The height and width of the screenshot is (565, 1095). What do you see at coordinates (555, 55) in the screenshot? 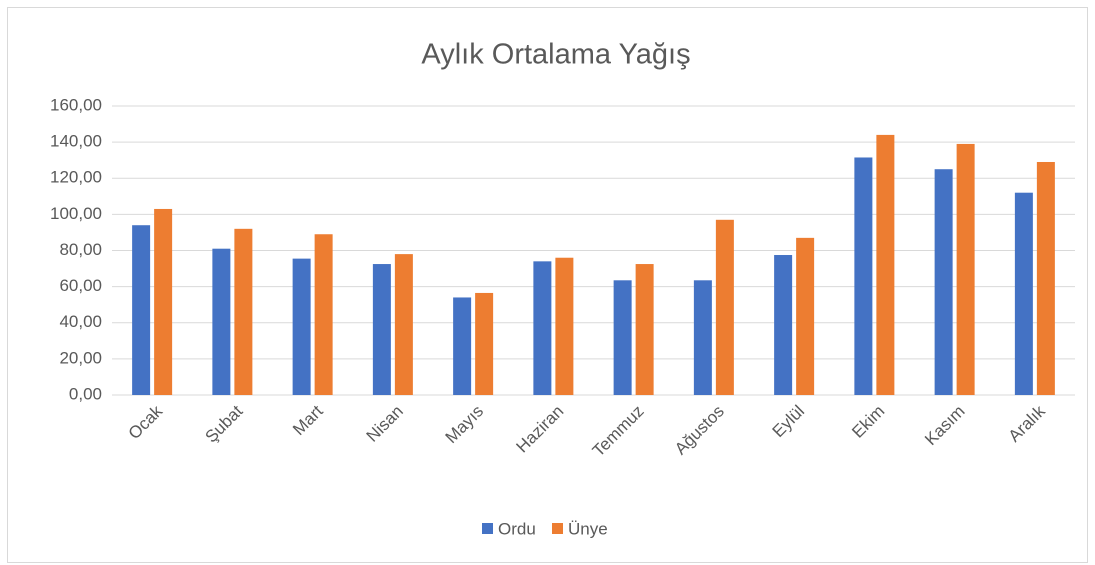
I see `chart-title: Aylık Ortalama Yağış` at bounding box center [555, 55].